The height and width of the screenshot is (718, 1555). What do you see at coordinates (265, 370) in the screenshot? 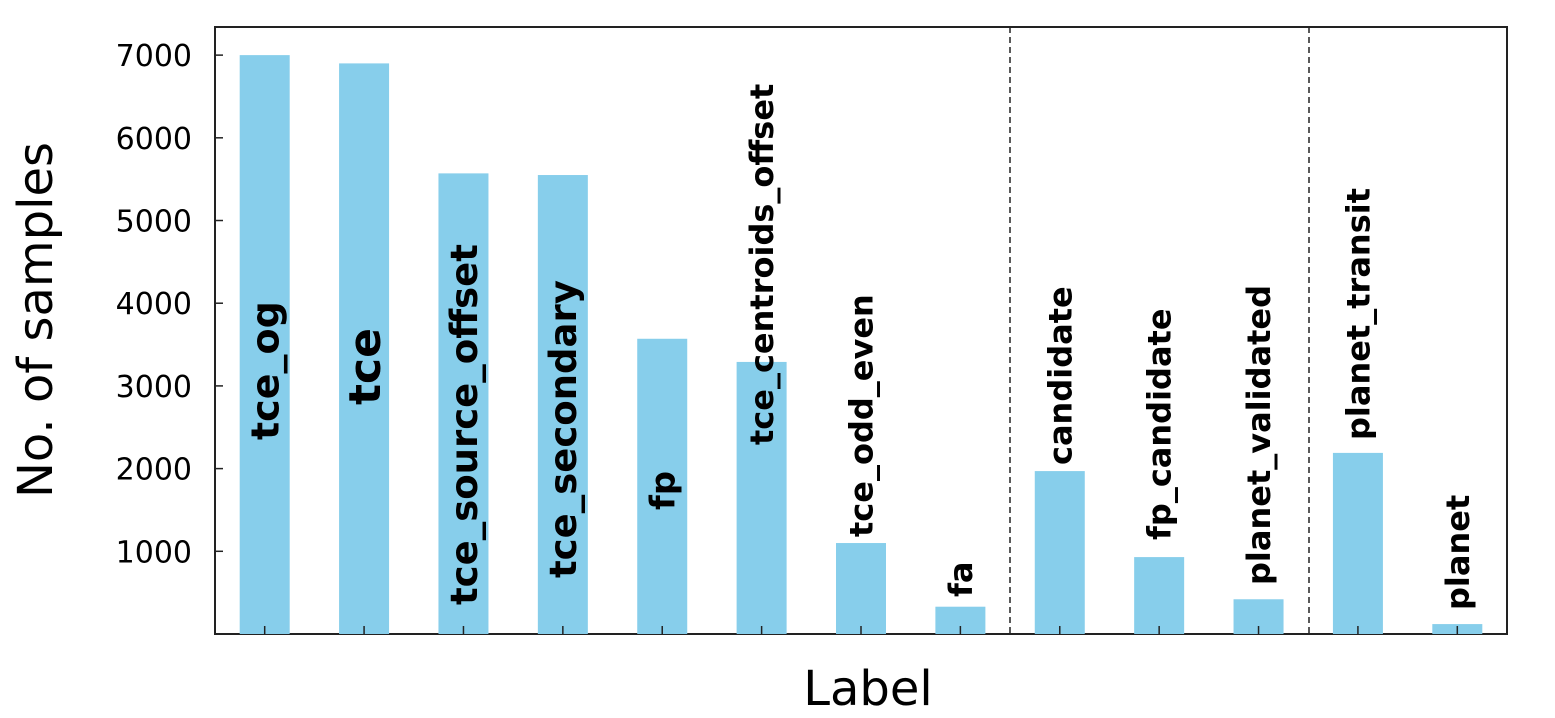
I see `category-label: tce_og` at bounding box center [265, 370].